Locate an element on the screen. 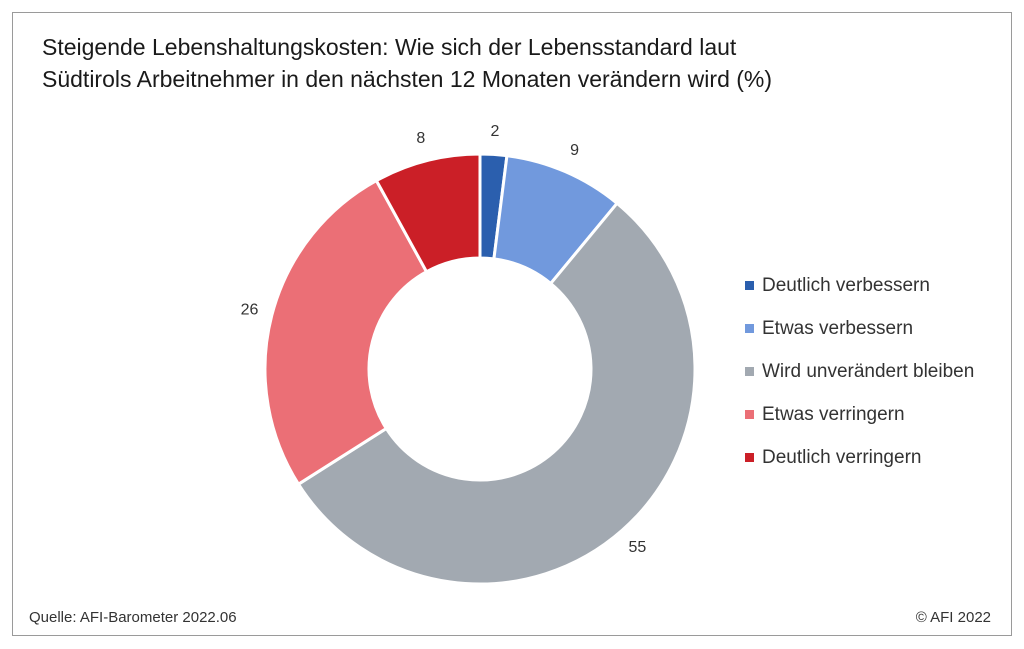  value-label-deutlich-verbessern: 2 is located at coordinates (494, 131).